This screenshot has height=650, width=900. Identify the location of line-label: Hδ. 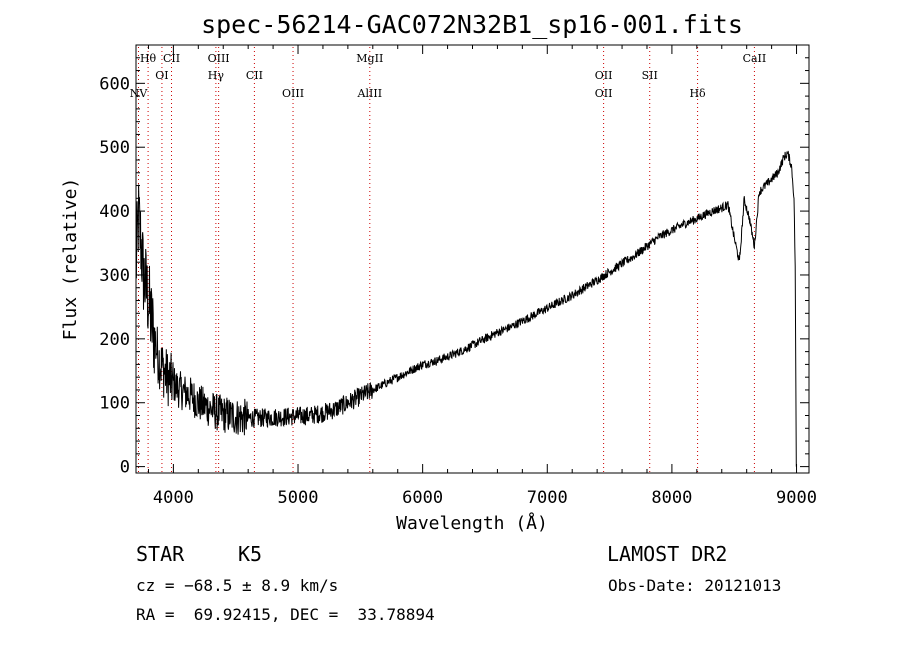
(697, 93).